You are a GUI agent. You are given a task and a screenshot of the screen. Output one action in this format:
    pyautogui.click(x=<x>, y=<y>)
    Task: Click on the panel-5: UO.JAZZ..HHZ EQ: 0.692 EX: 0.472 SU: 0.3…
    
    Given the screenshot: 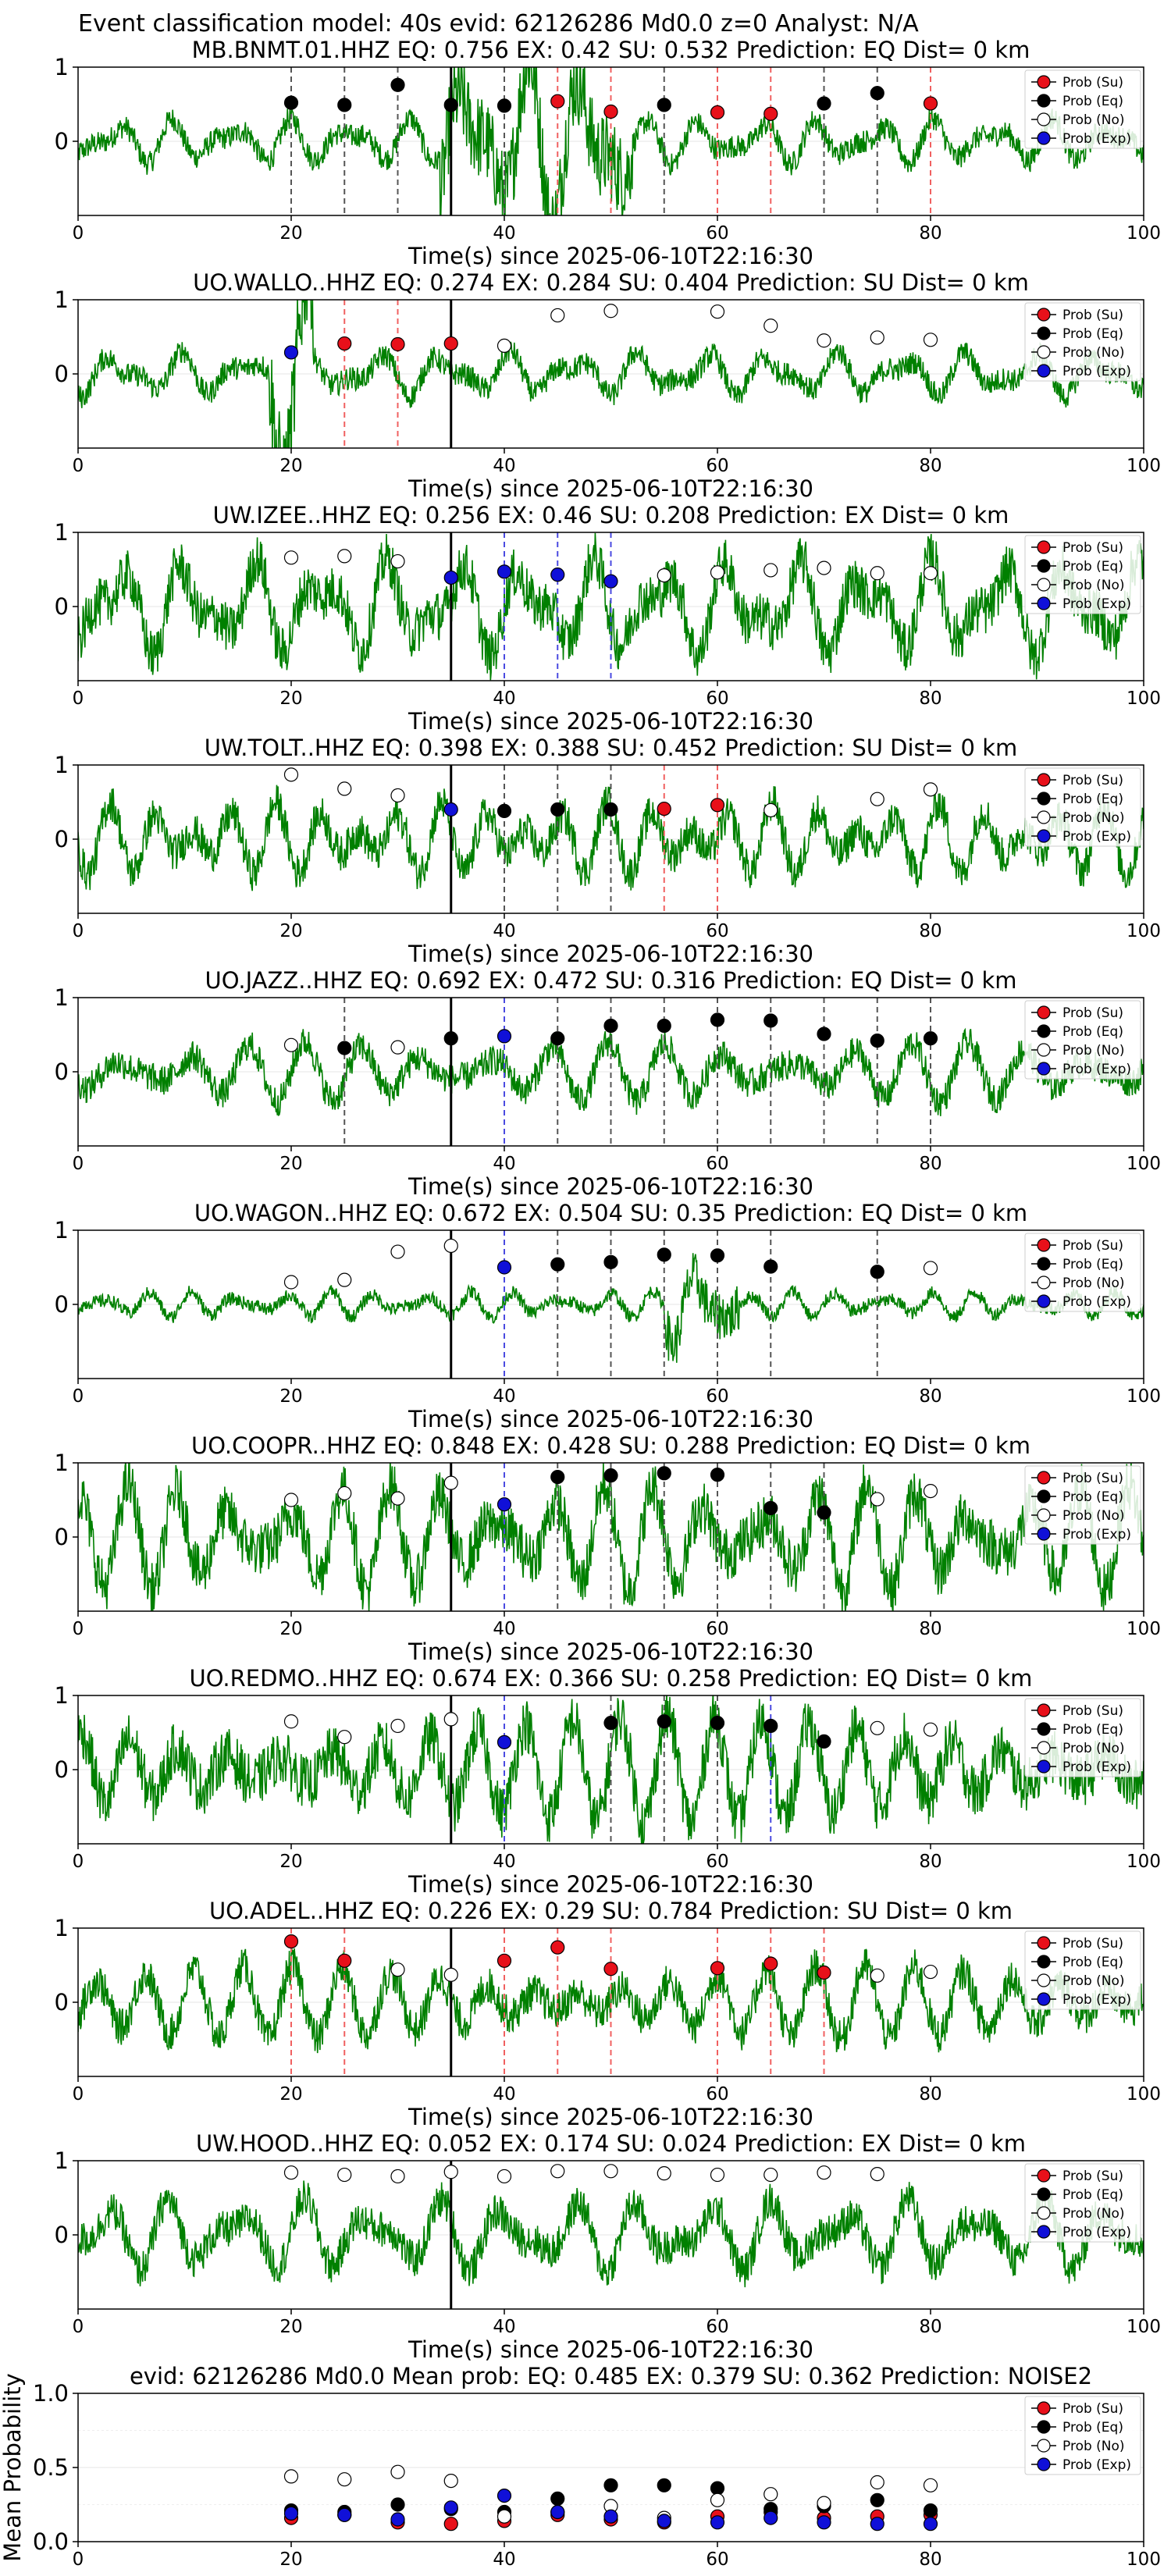 What is the action you would take?
    pyautogui.click(x=608, y=1083)
    